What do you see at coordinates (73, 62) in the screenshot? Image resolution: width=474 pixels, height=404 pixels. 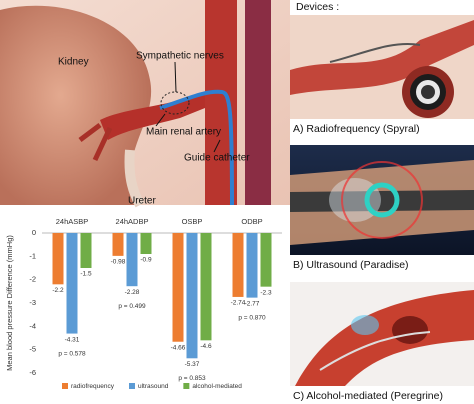 I see `anatomy-label: Kidney` at bounding box center [73, 62].